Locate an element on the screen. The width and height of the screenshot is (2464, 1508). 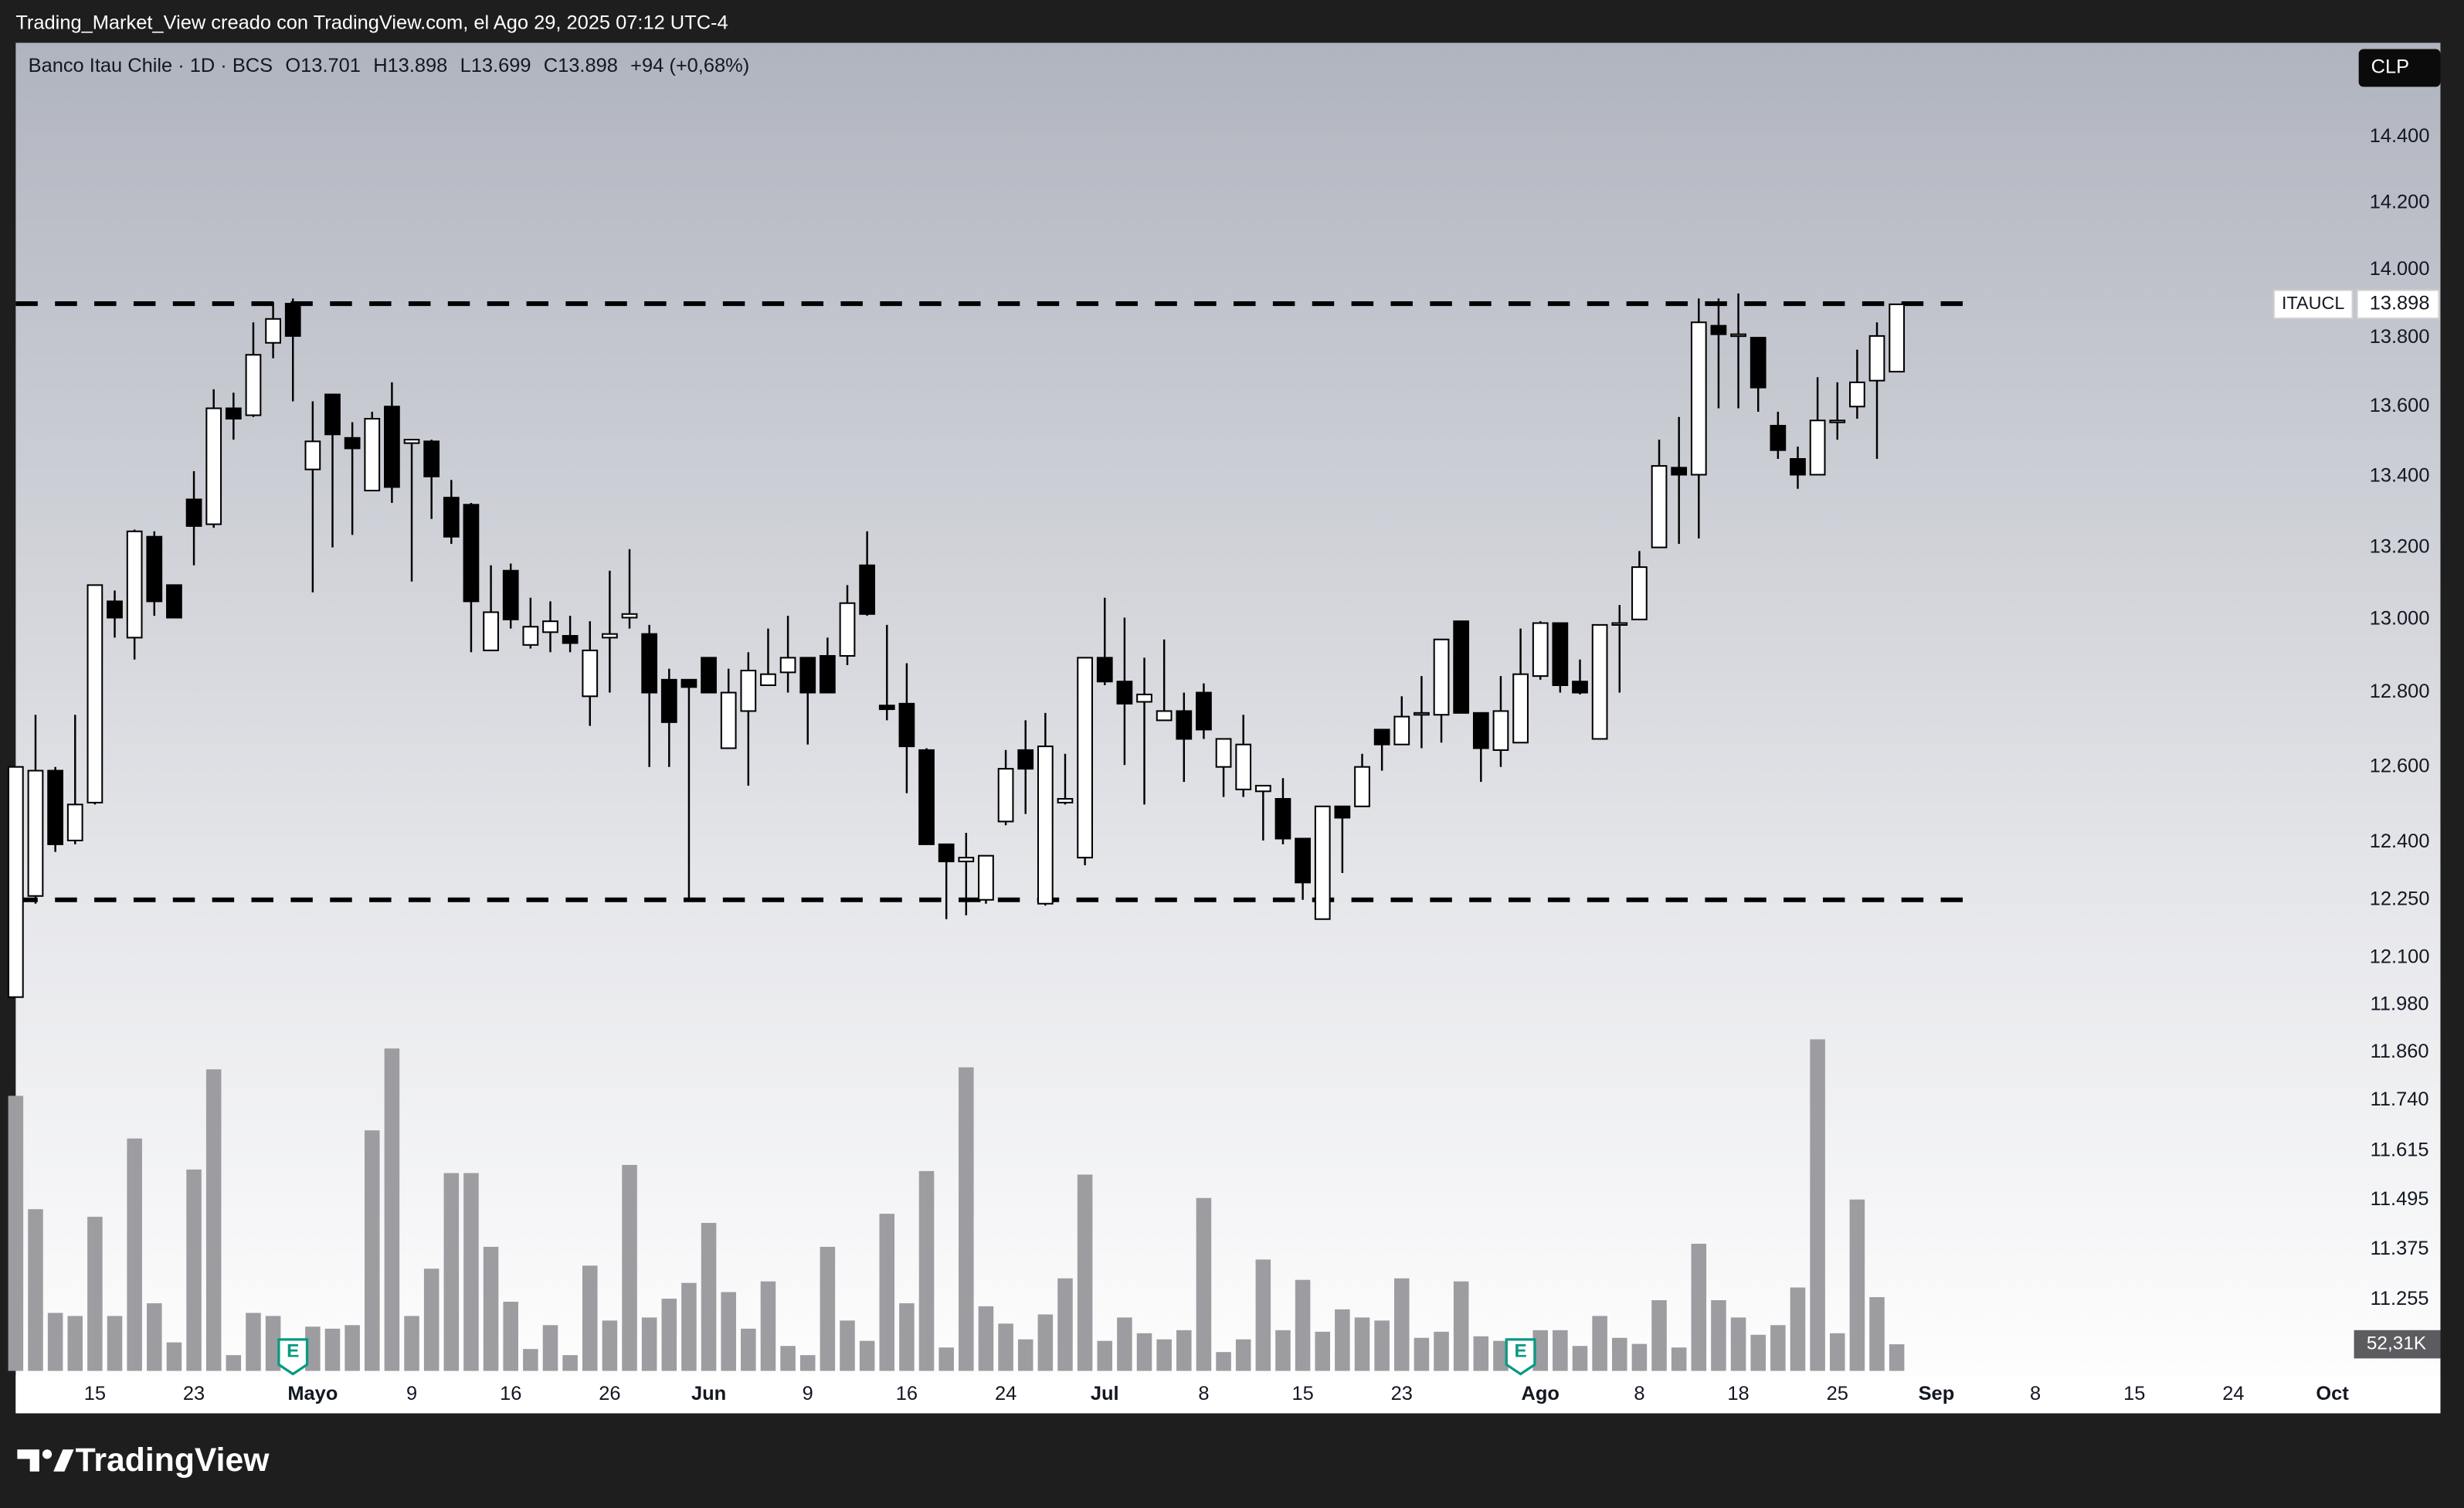
logo-mark is located at coordinates (63, 1461).